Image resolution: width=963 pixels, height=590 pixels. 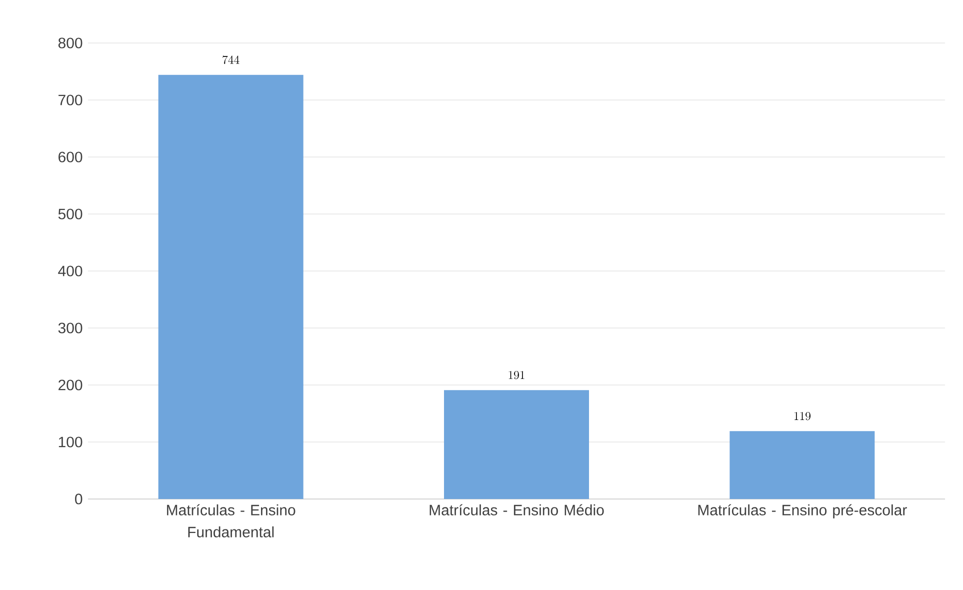 What do you see at coordinates (70, 157) in the screenshot?
I see `y-tick-label: 600` at bounding box center [70, 157].